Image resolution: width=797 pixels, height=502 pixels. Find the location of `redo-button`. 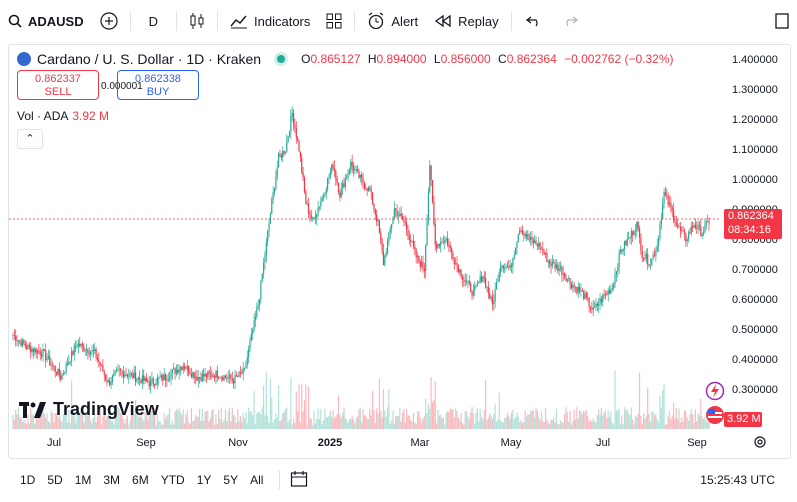

redo-button is located at coordinates (570, 21).